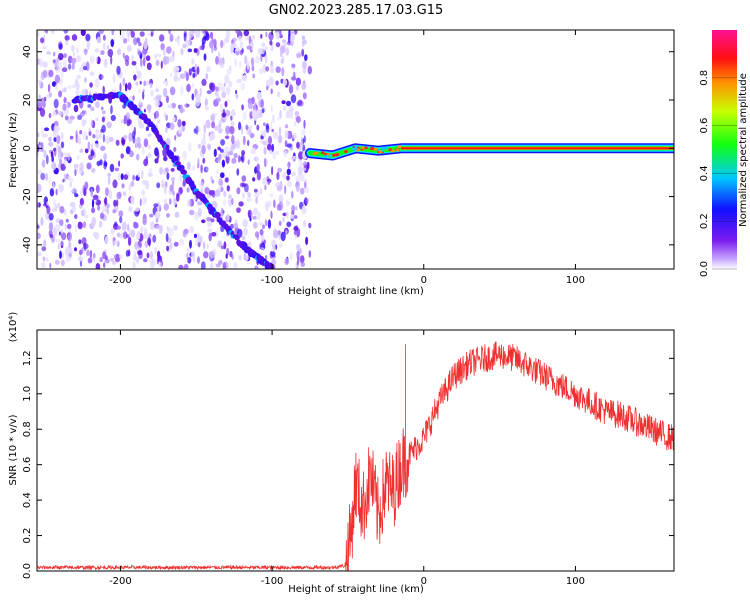 The width and height of the screenshot is (750, 600). Describe the element at coordinates (27, 100) in the screenshot. I see `y-tick-label: 20` at that location.